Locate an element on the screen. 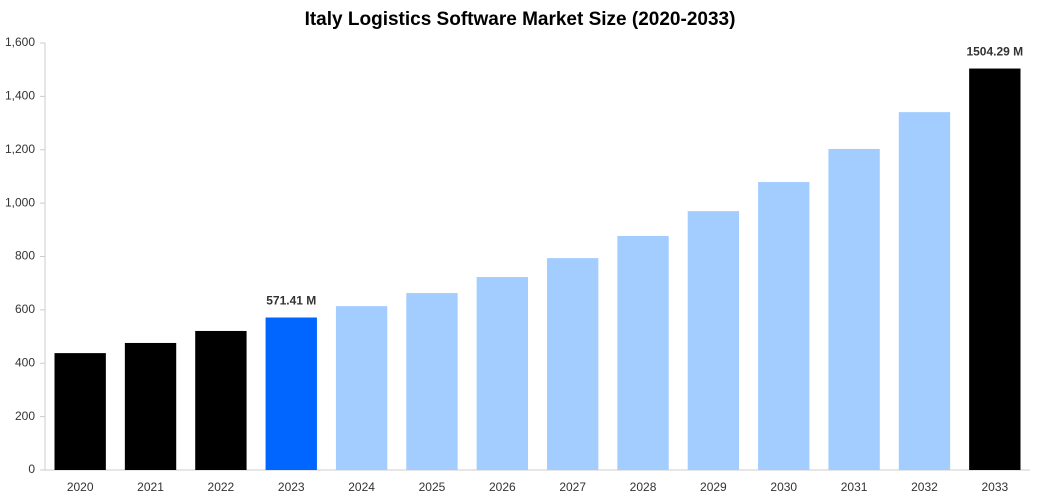 The height and width of the screenshot is (500, 1040). value-label: 571.41 M is located at coordinates (291, 301).